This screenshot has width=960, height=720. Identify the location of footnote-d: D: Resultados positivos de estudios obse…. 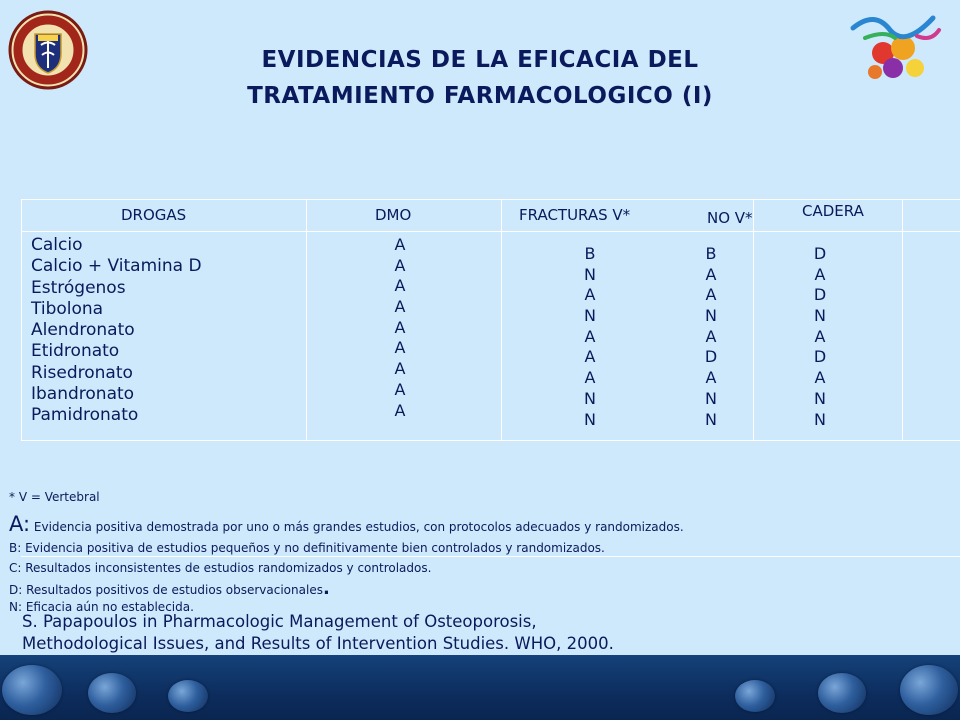
(169, 588).